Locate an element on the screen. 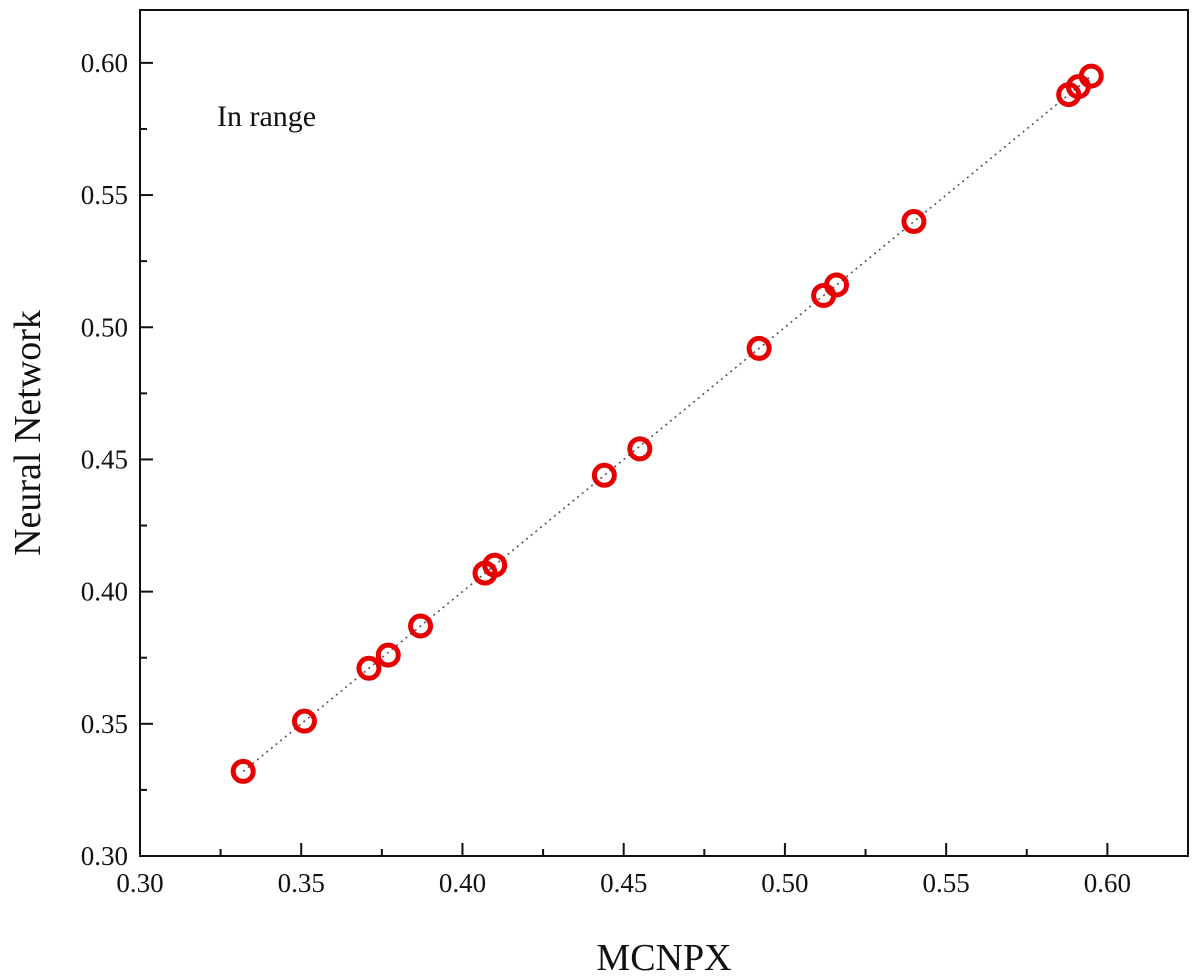 The image size is (1200, 979). y-axis-ticks: 0.30 0.35 0.40 0.45 0.50 0.55 0.60 is located at coordinates (117, 459).